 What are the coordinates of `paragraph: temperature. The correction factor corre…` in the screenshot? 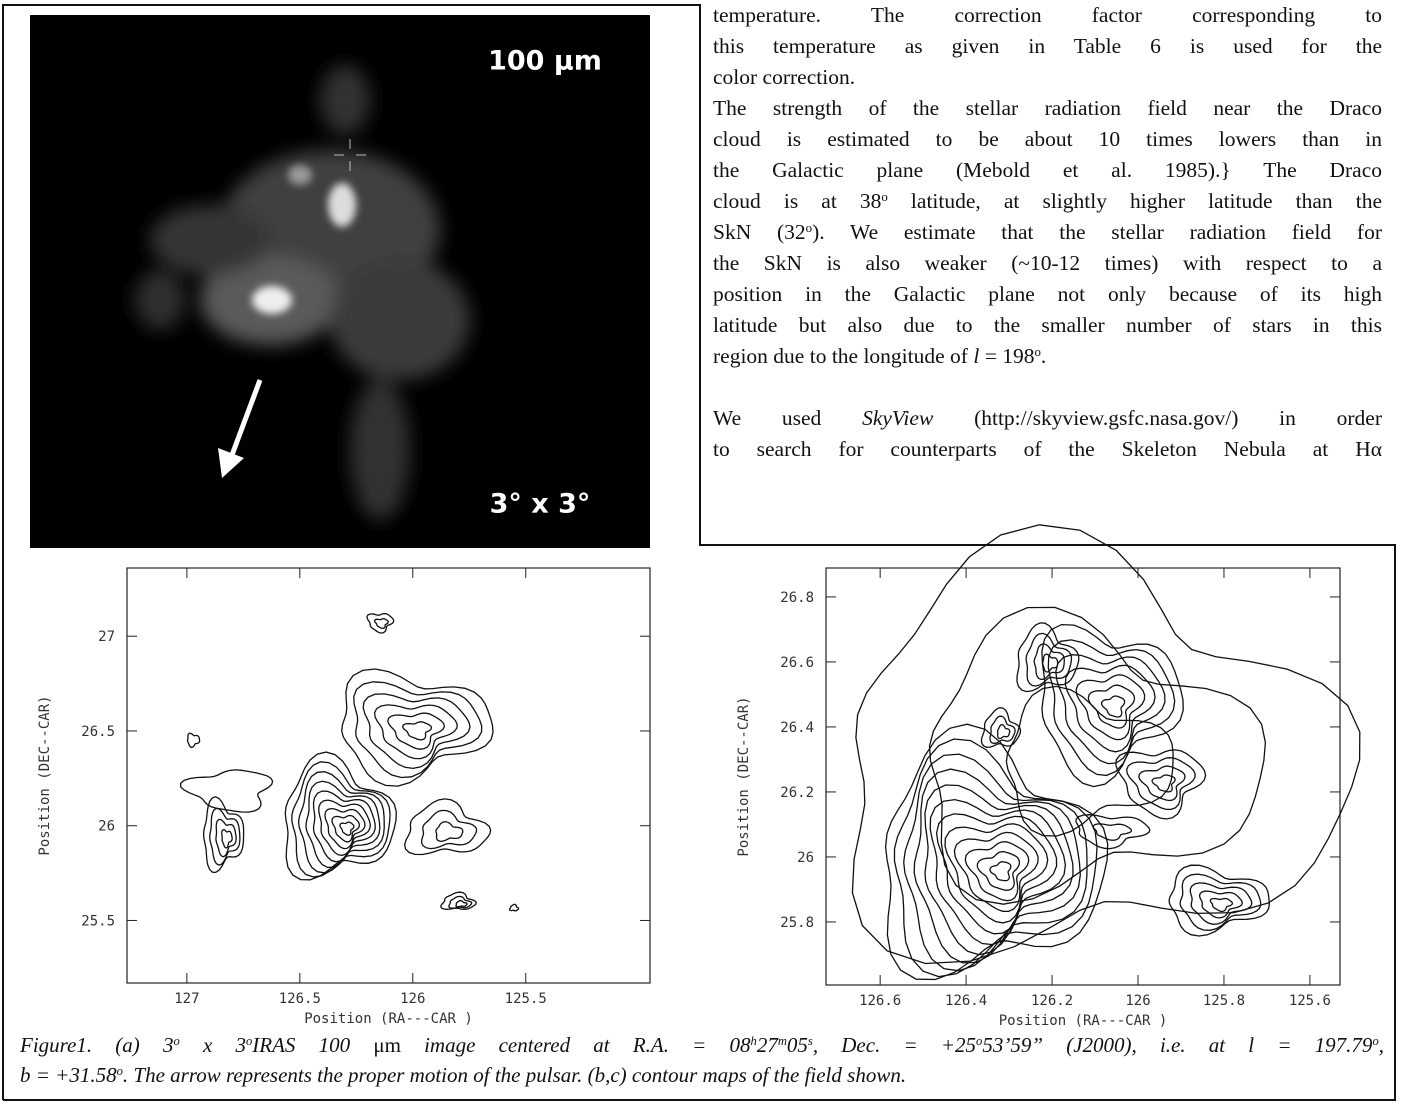 It's located at (1047, 46).